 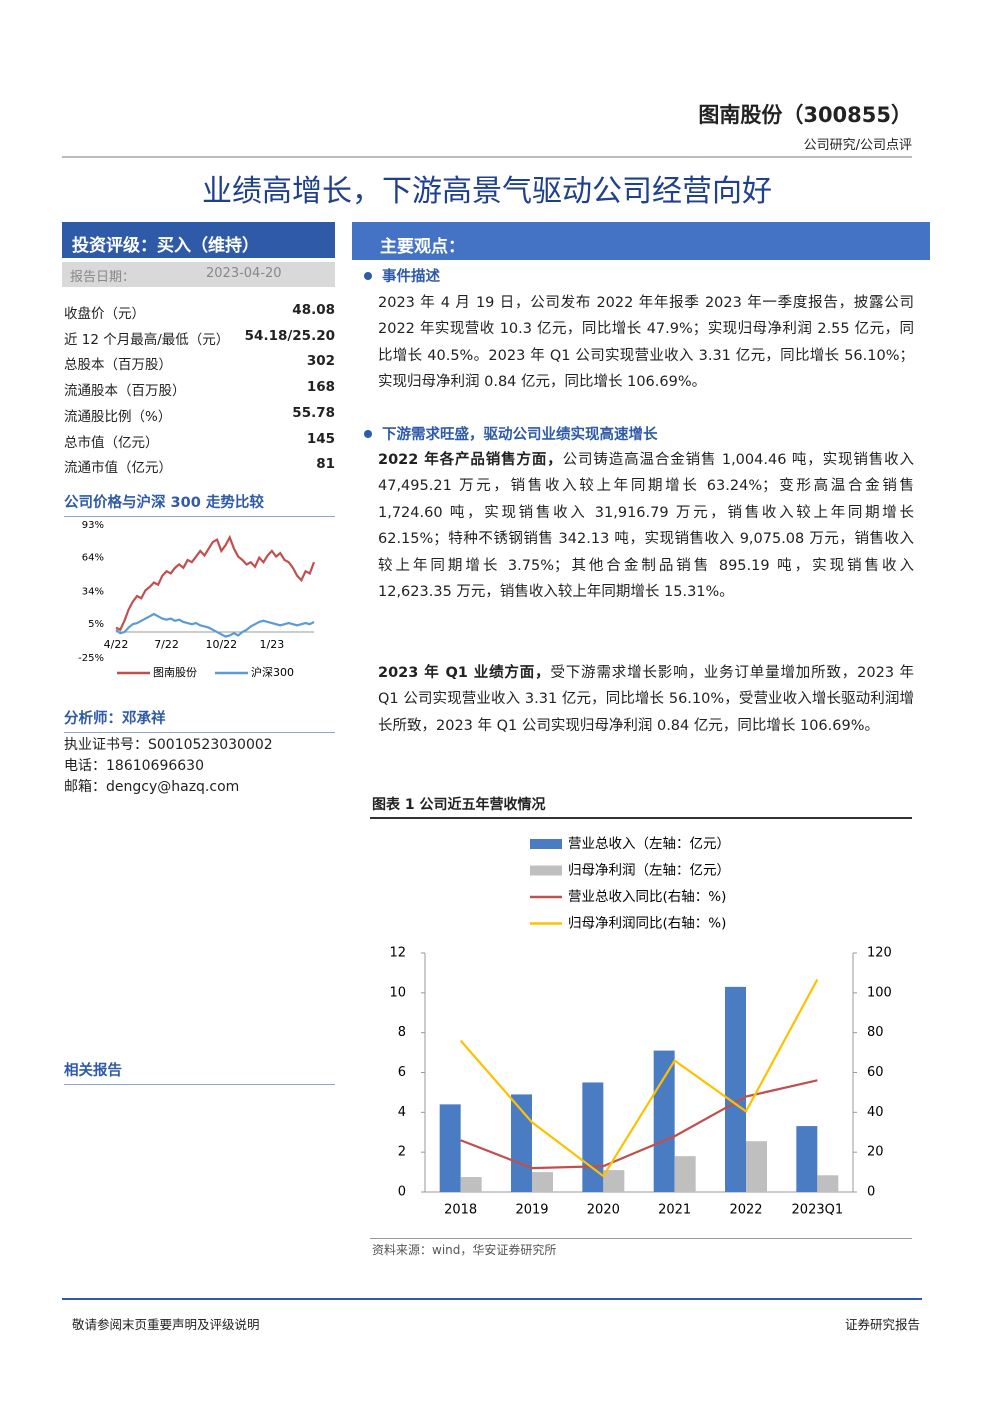 What do you see at coordinates (402, 1072) in the screenshot?
I see `y-tick-label: 6` at bounding box center [402, 1072].